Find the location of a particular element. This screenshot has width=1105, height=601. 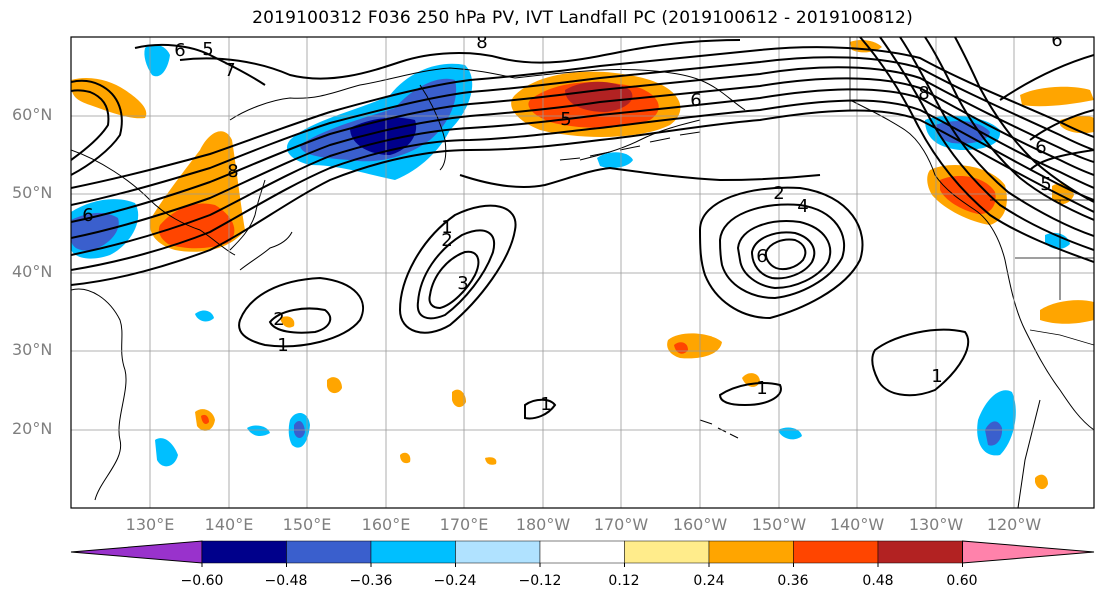

shade-negative-guam-core is located at coordinates (299, 429).